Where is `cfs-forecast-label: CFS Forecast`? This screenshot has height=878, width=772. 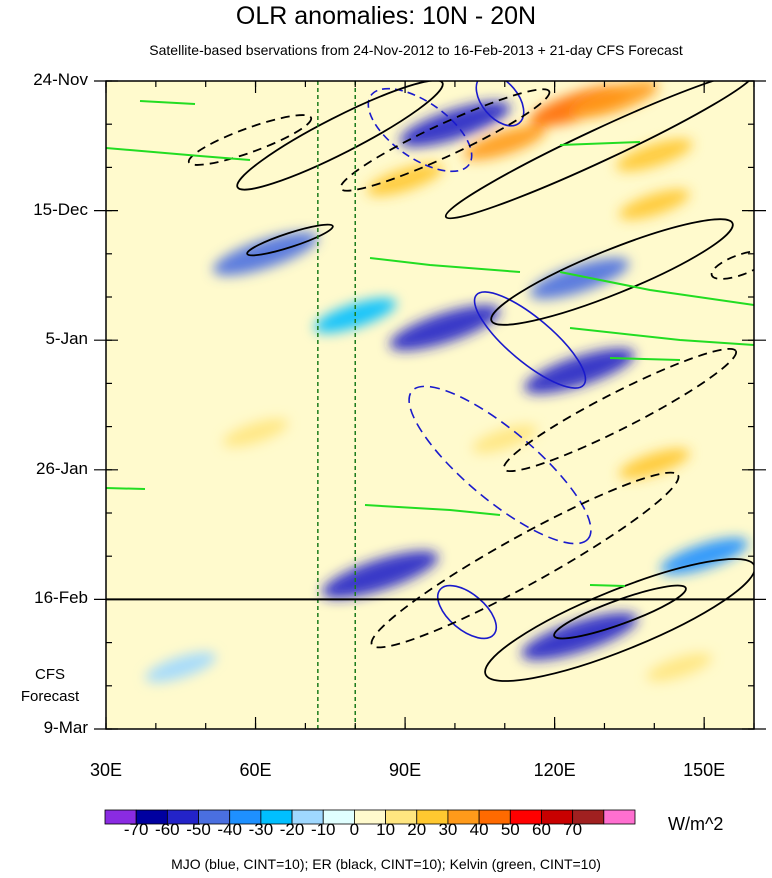
cfs-forecast-label: CFS Forecast is located at coordinates (50, 686).